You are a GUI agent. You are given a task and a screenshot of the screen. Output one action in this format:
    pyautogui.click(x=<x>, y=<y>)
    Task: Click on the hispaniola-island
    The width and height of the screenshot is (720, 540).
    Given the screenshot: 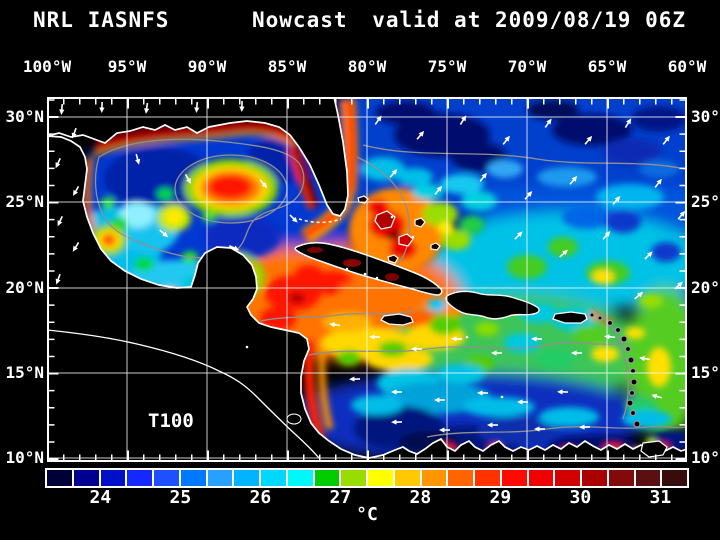 What is the action you would take?
    pyautogui.click(x=492, y=305)
    